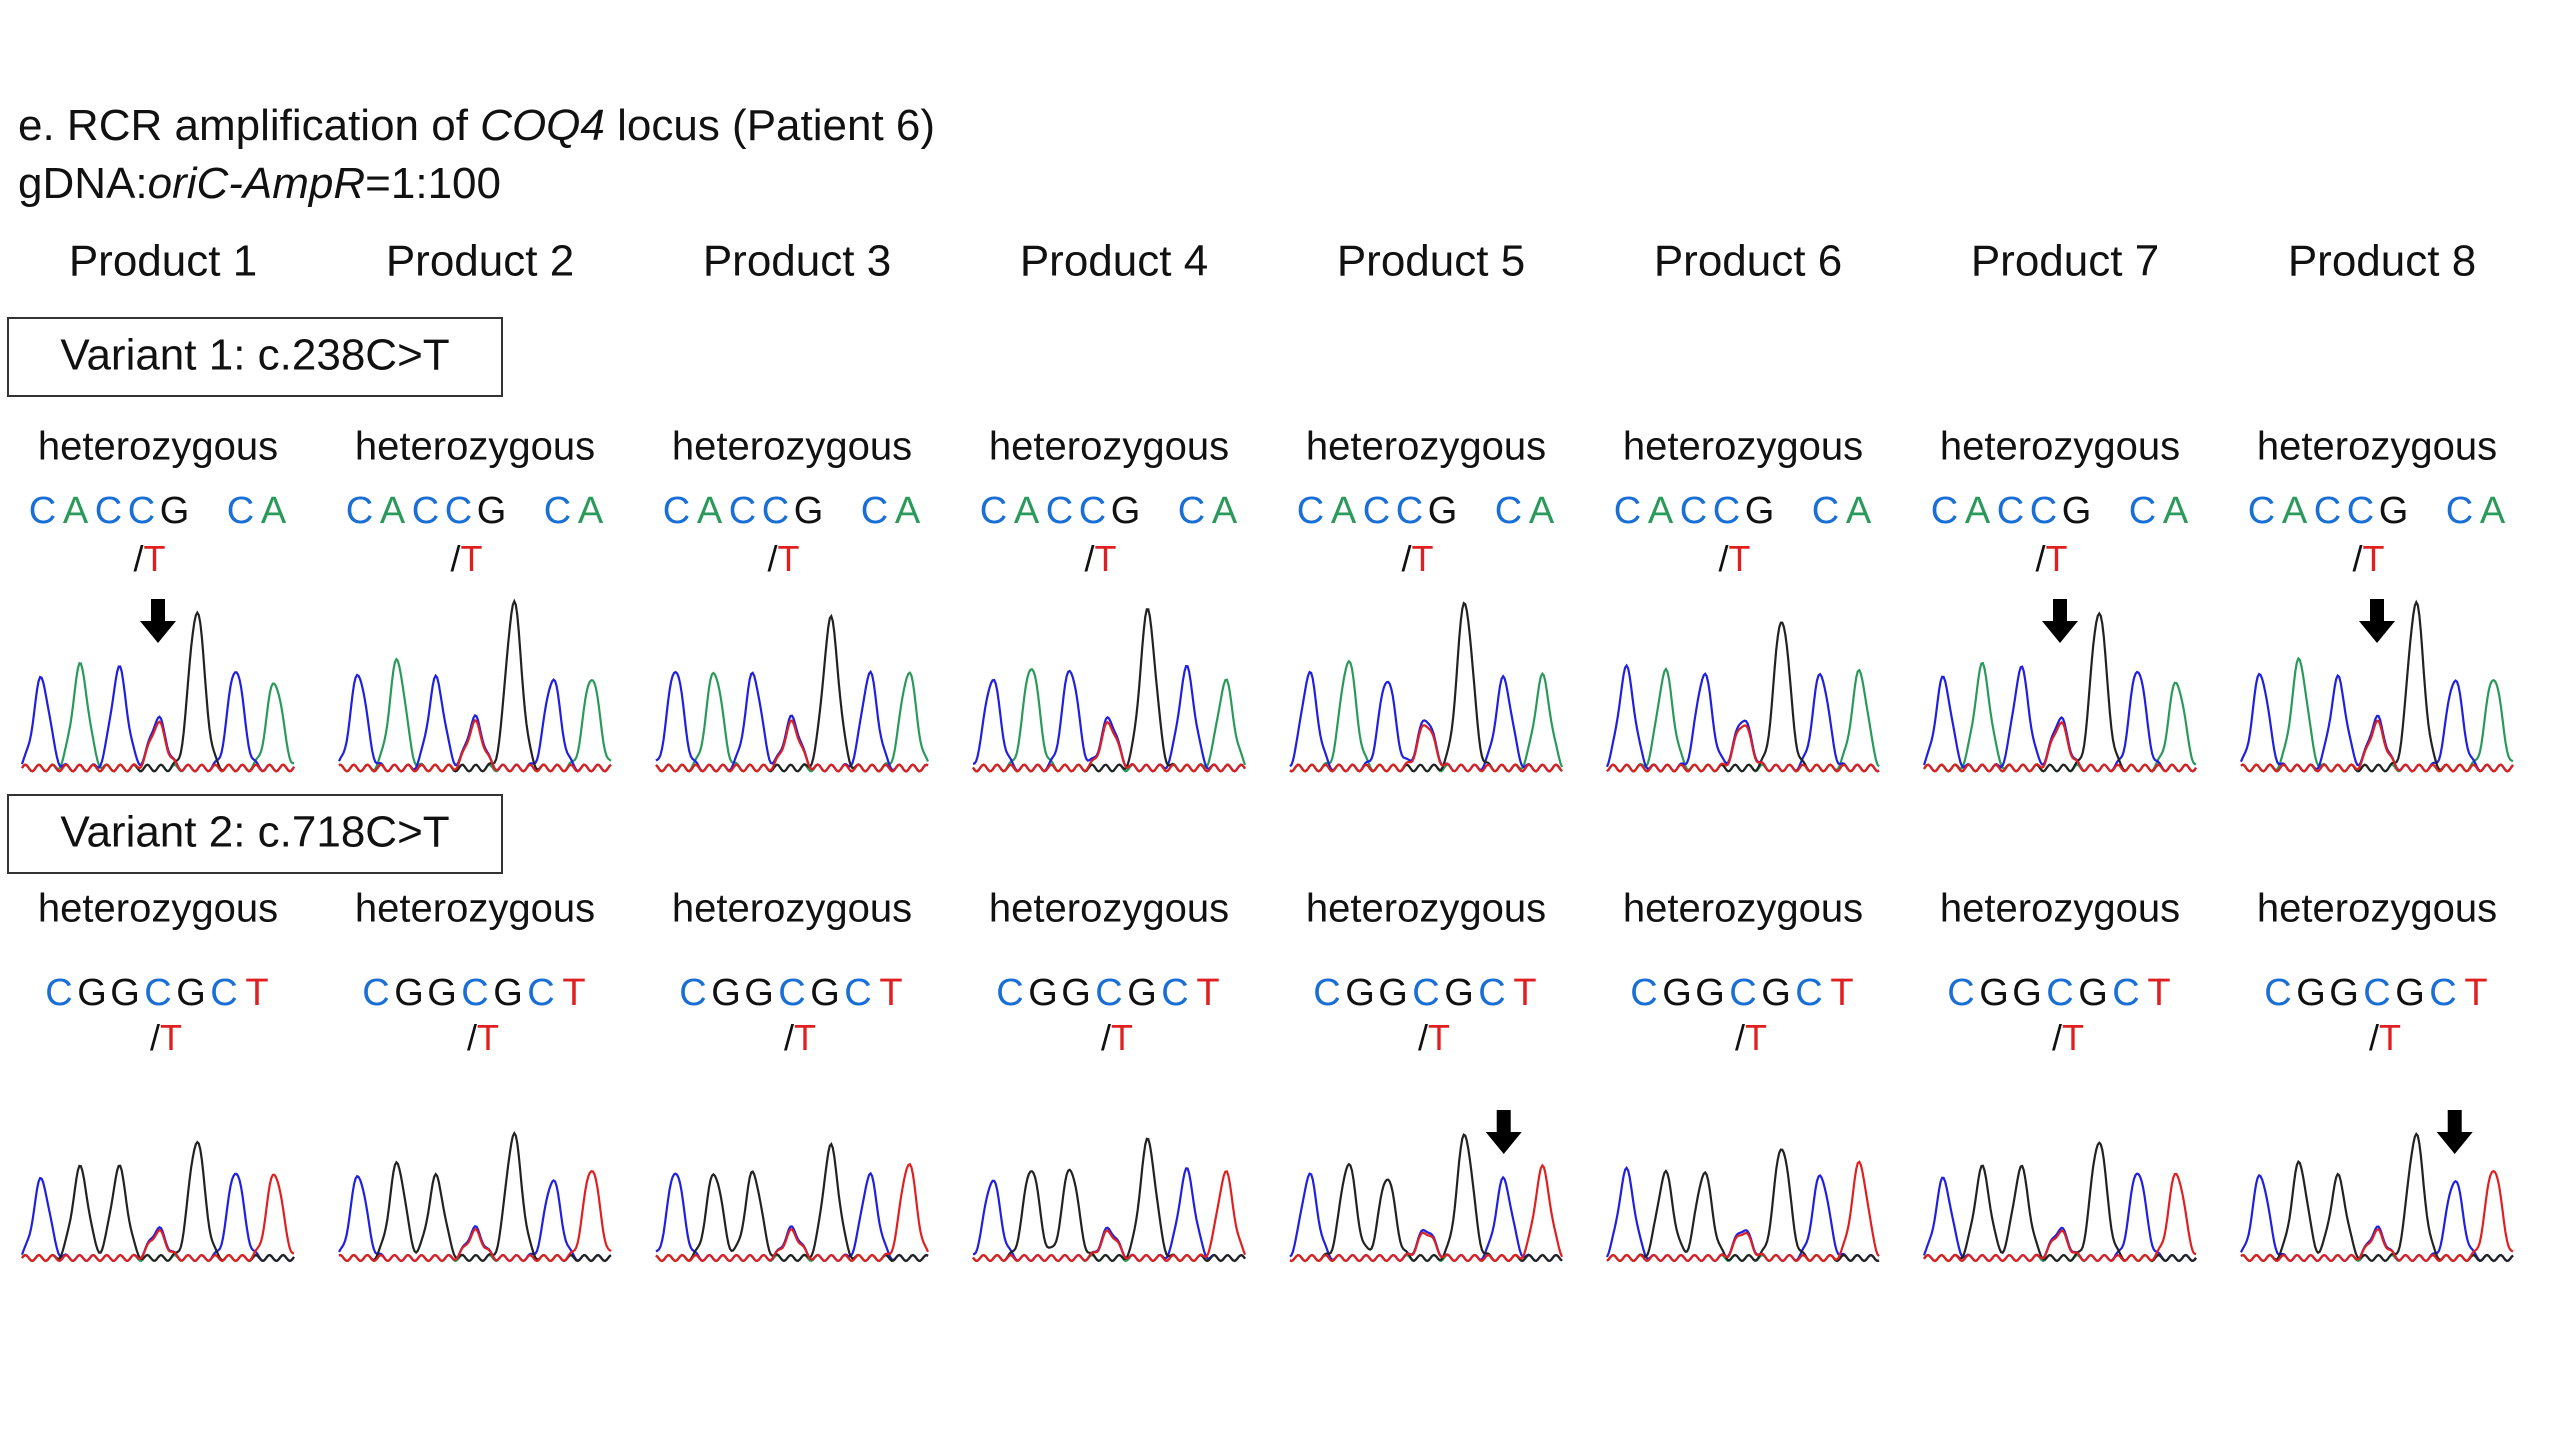 The height and width of the screenshot is (1440, 2560). Describe the element at coordinates (163, 261) in the screenshot. I see `product-label: Product 1` at that location.